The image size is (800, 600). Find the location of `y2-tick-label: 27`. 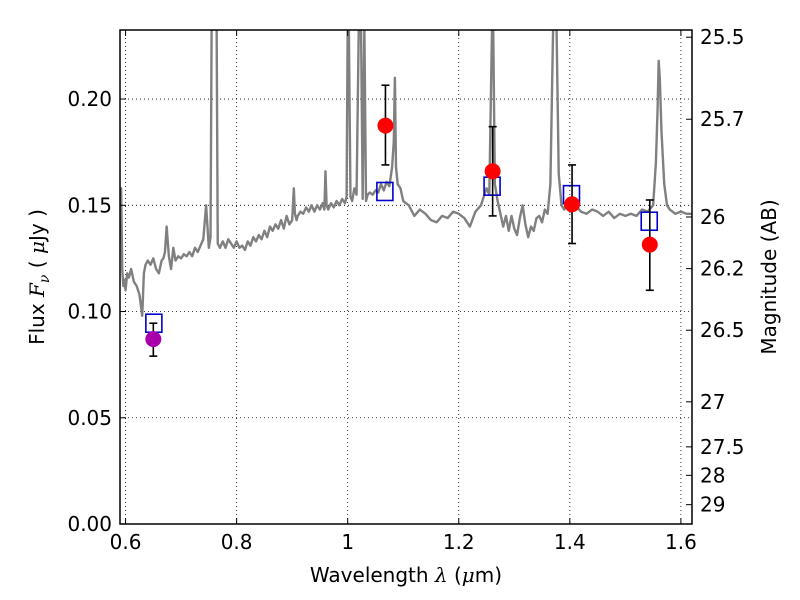

y2-tick-label: 27 is located at coordinates (712, 402).